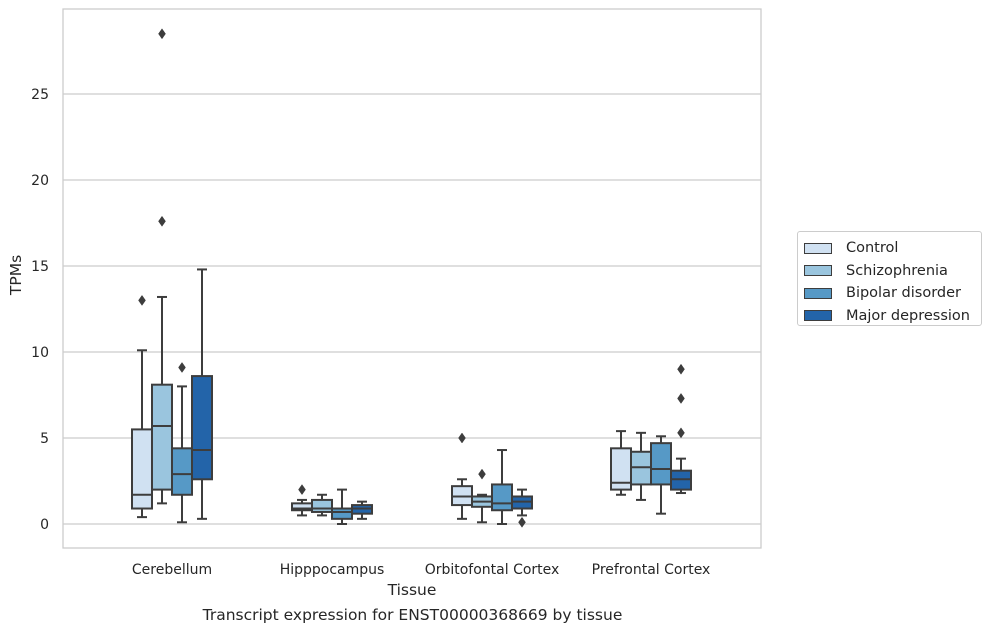 The height and width of the screenshot is (634, 993). What do you see at coordinates (44, 525) in the screenshot?
I see `y-tick-label: 0` at bounding box center [44, 525].